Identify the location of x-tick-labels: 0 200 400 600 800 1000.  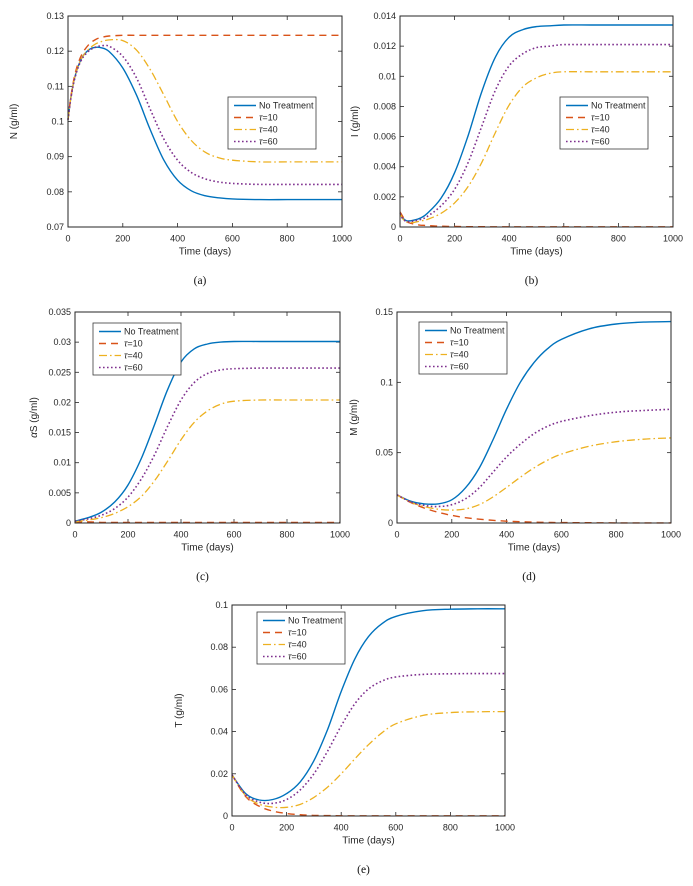
(208, 239).